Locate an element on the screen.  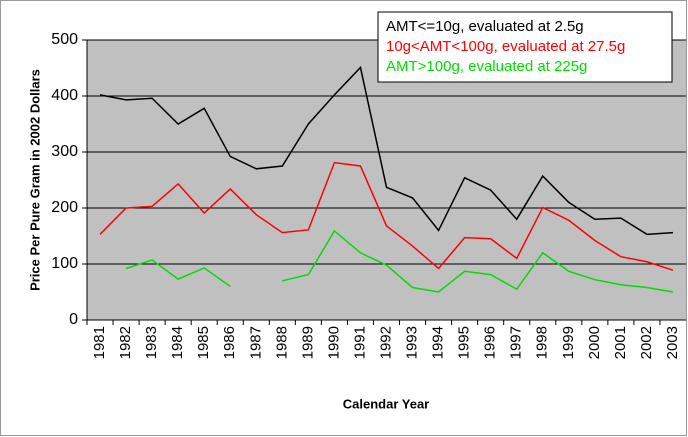
x-tick-label: 1993 is located at coordinates (412, 342).